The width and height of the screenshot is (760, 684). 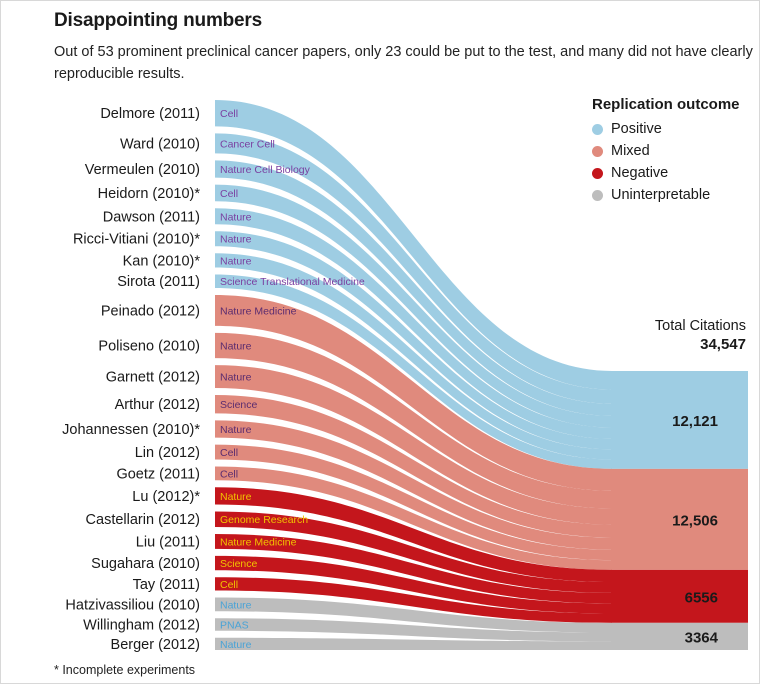 I want to click on journal-label: Nature Cell Biology, so click(x=265, y=170).